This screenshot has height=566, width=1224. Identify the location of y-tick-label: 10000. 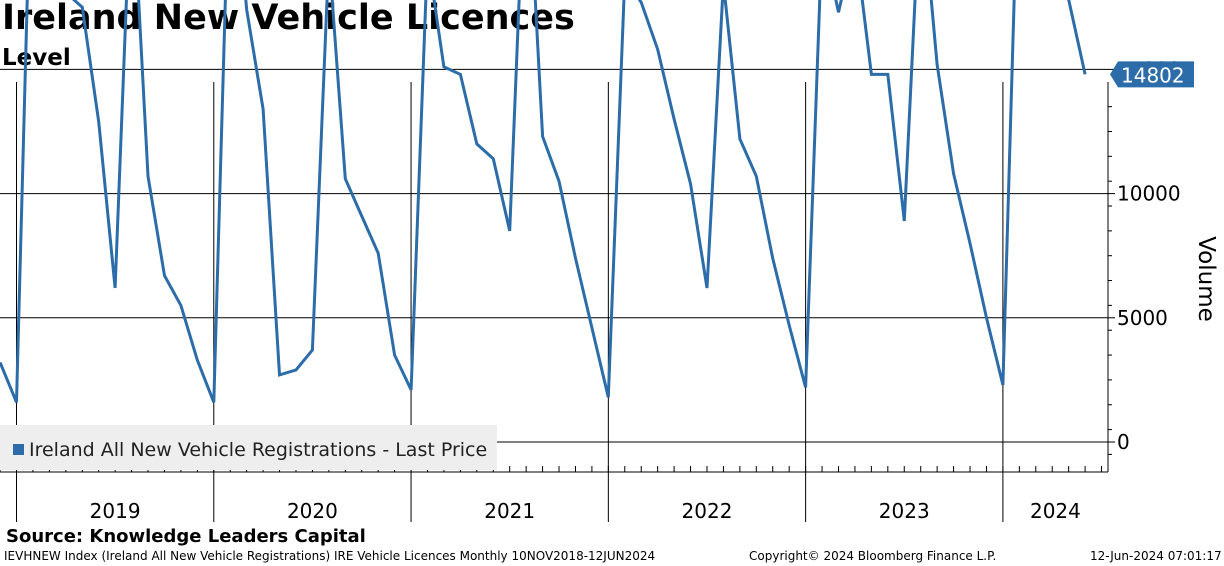
(1149, 194).